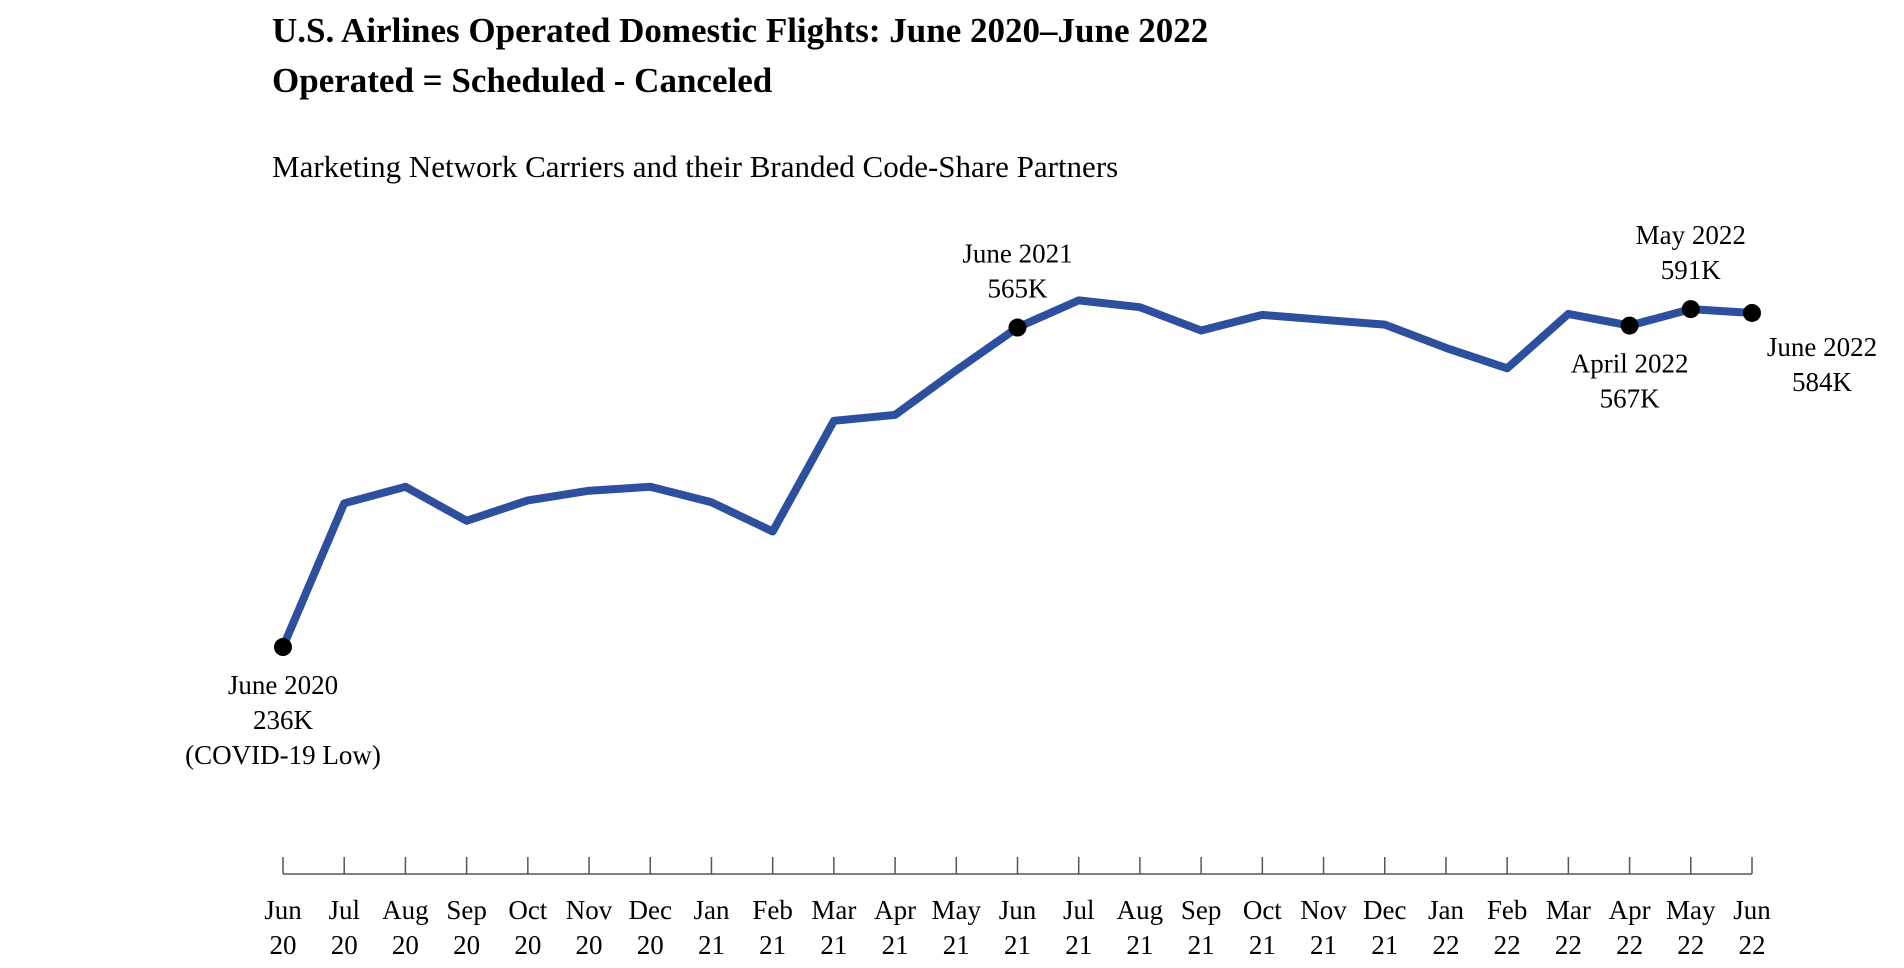  What do you see at coordinates (1323, 927) in the screenshot?
I see `x-tick-label: Nov 21` at bounding box center [1323, 927].